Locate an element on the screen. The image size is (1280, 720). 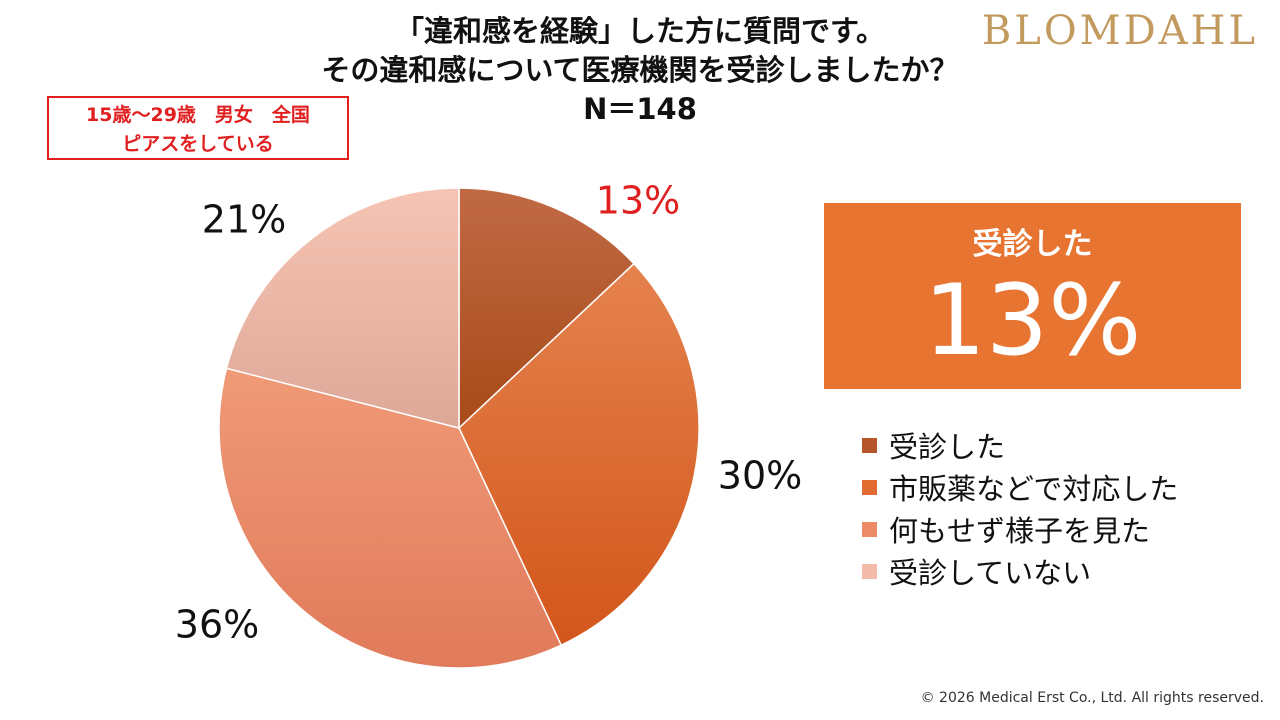
legend-item: 市販薬などで対応した is located at coordinates (1020, 487).